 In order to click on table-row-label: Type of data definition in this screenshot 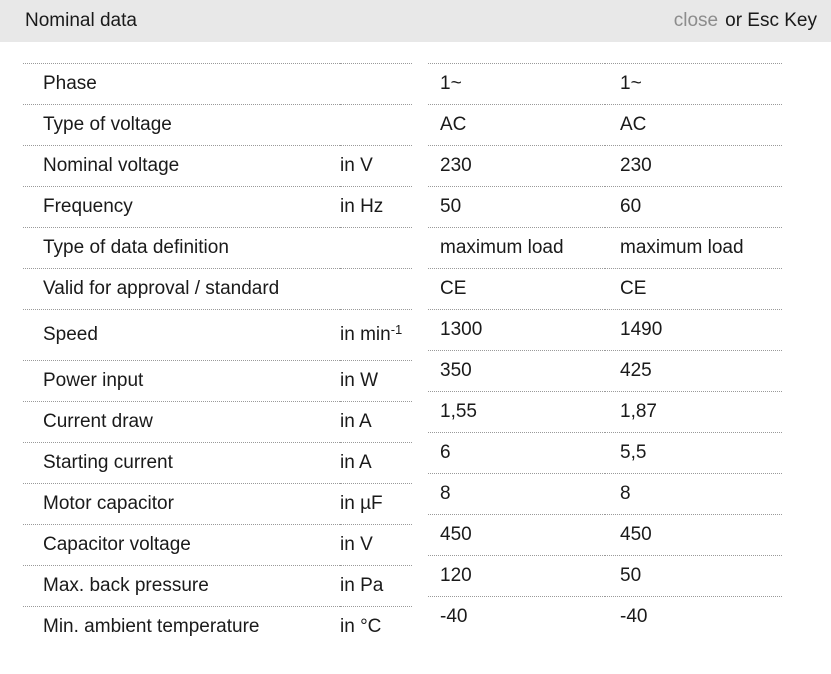, I will do `click(217, 248)`.